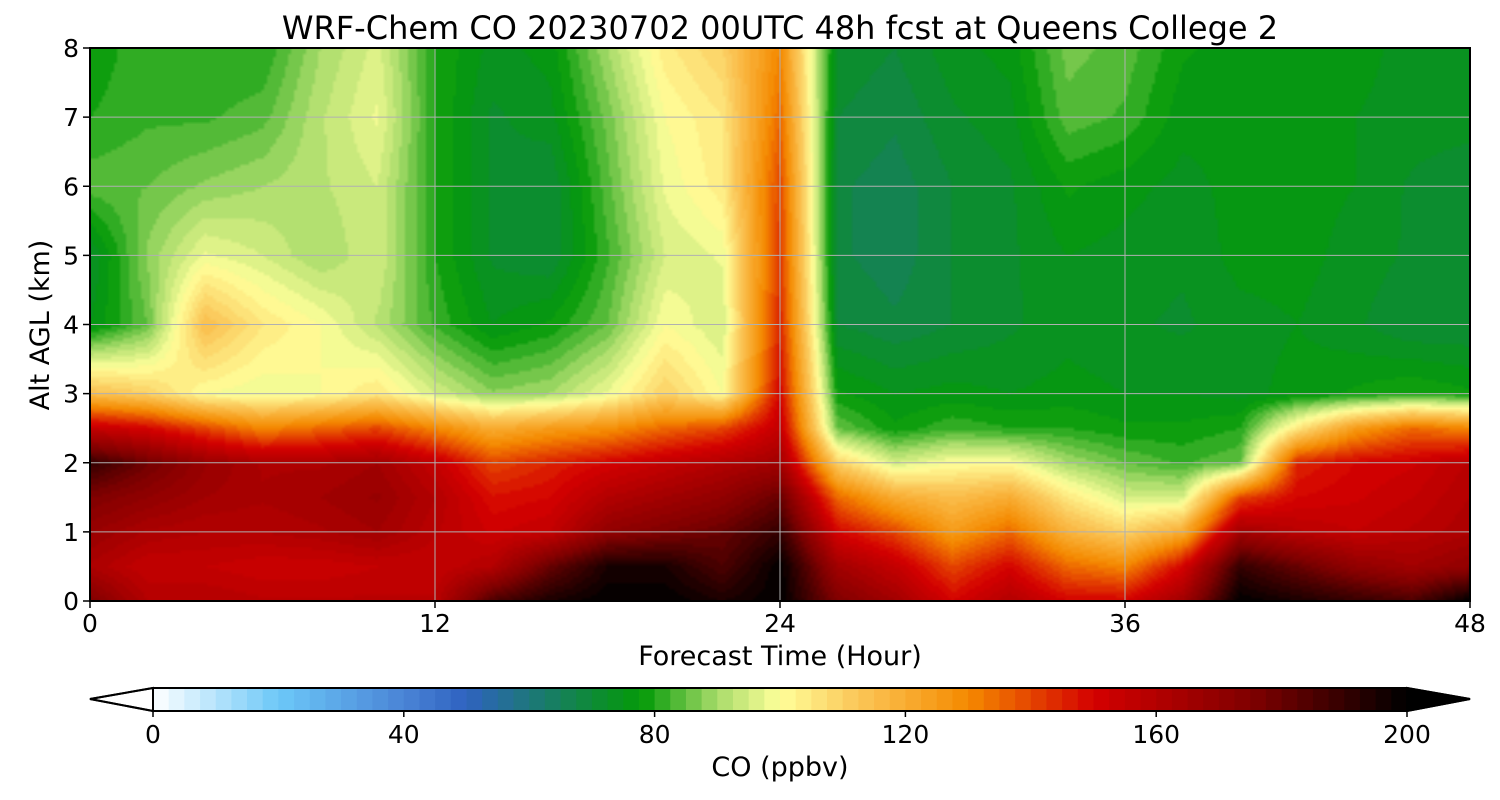 This screenshot has width=1500, height=800. What do you see at coordinates (779, 767) in the screenshot?
I see `colorbar-label: CO (ppbv)` at bounding box center [779, 767].